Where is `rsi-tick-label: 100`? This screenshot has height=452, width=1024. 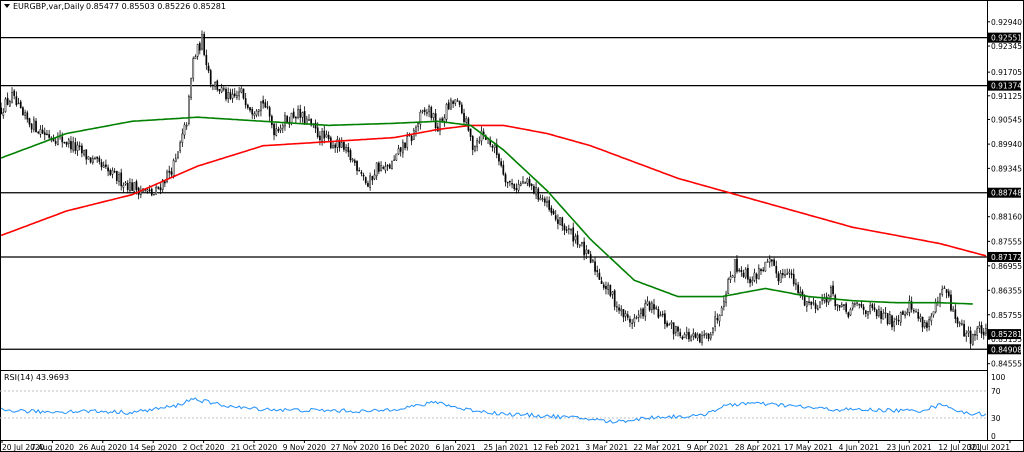 rsi-tick-label: 100 is located at coordinates (998, 377).